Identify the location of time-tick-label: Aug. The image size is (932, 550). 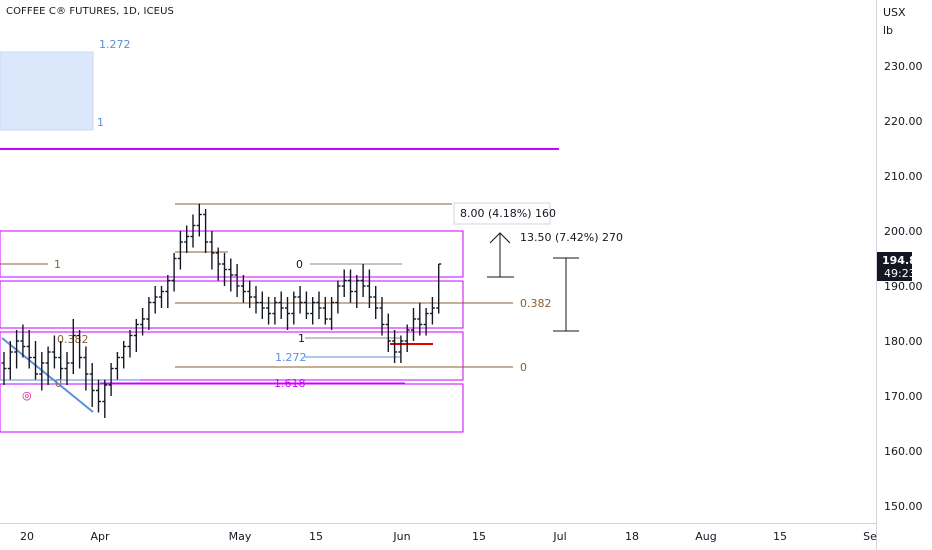
(705, 536).